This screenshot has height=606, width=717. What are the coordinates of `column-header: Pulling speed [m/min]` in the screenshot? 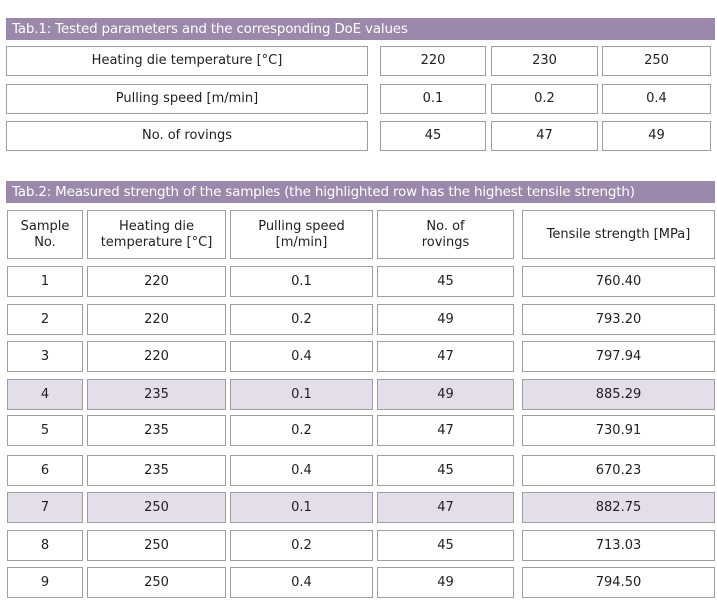 It's located at (301, 234).